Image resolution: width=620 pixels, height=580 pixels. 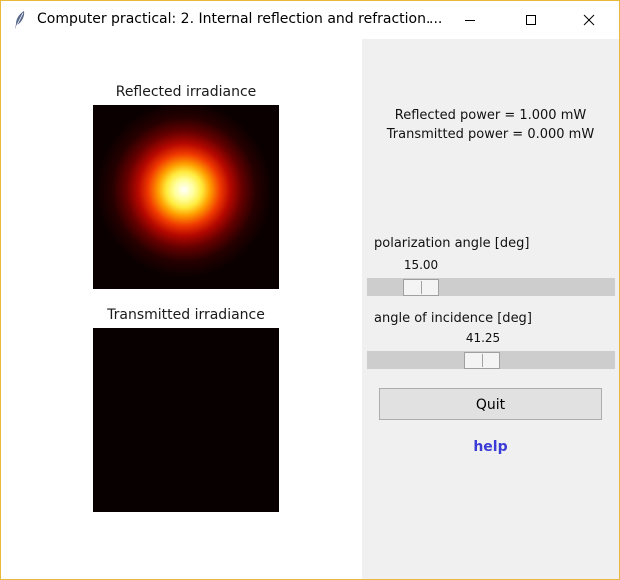 I want to click on minimize-button, so click(x=470, y=20).